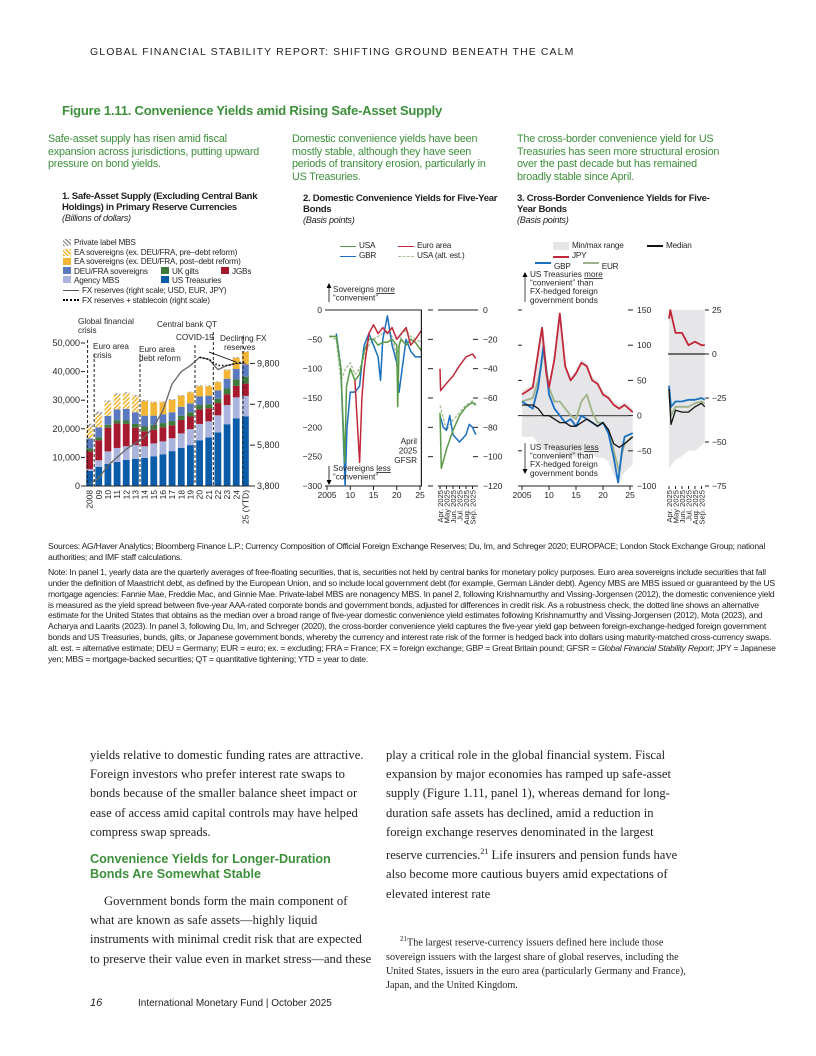 This screenshot has height=1056, width=816. Describe the element at coordinates (66, 457) in the screenshot. I see `y-tick-label: 10,000` at that location.